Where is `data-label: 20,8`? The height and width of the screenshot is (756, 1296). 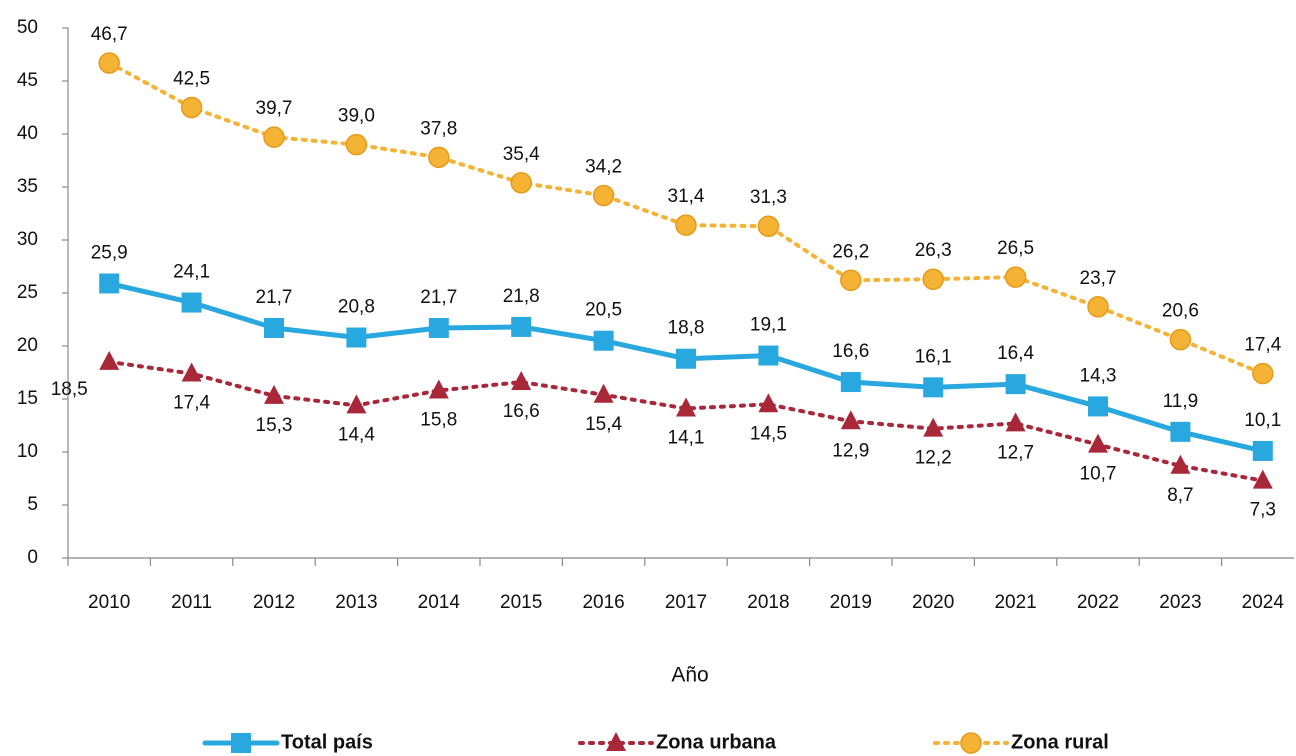 data-label: 20,8 is located at coordinates (356, 307).